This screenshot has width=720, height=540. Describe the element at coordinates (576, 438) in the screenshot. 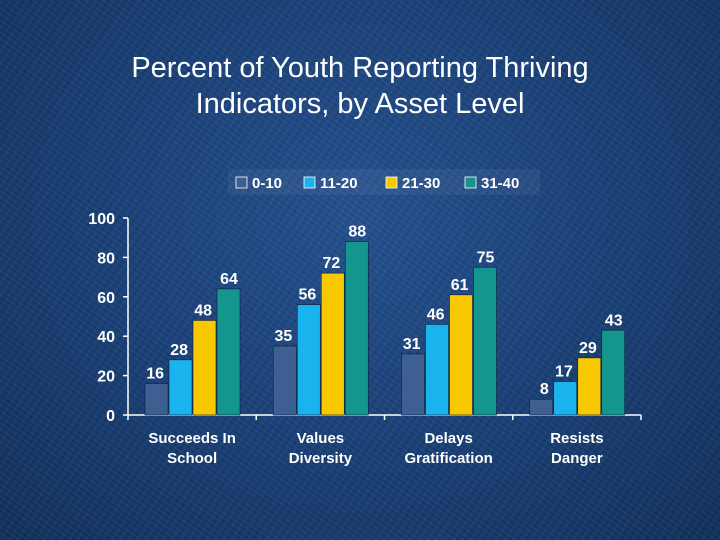

I see `category-label-3-0: Resists` at that location.